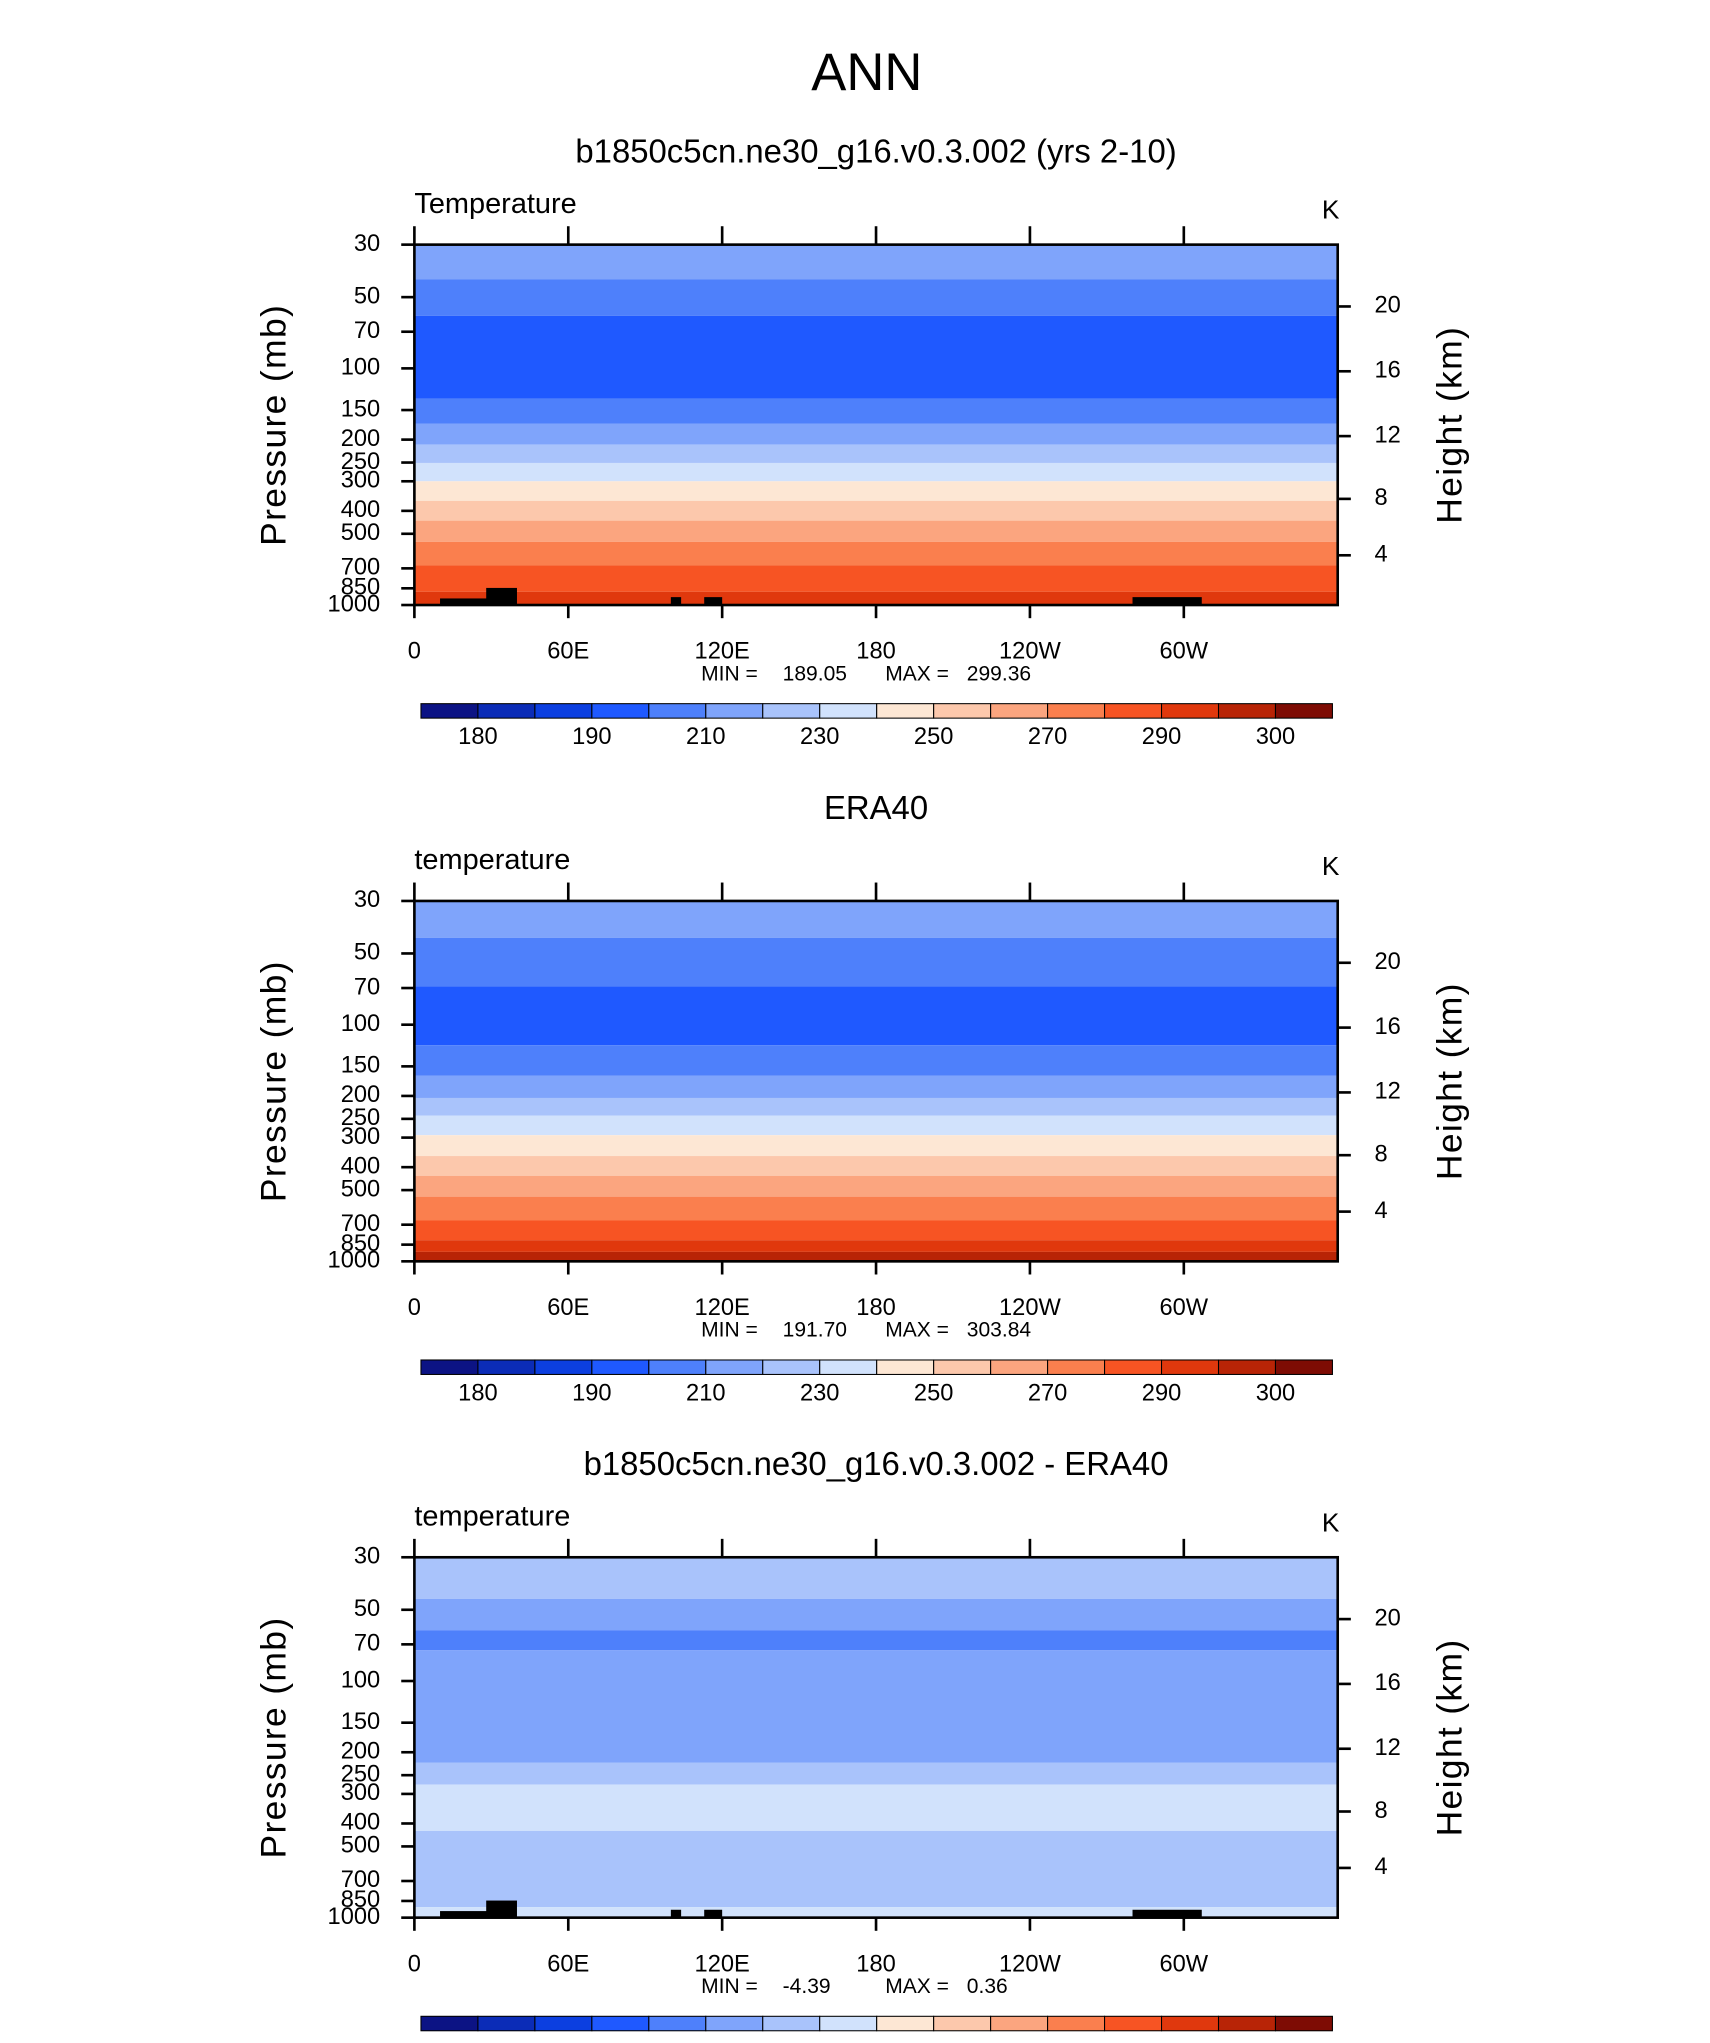  Describe the element at coordinates (367, 953) in the screenshot. I see `y-tick-label: 50` at that location.